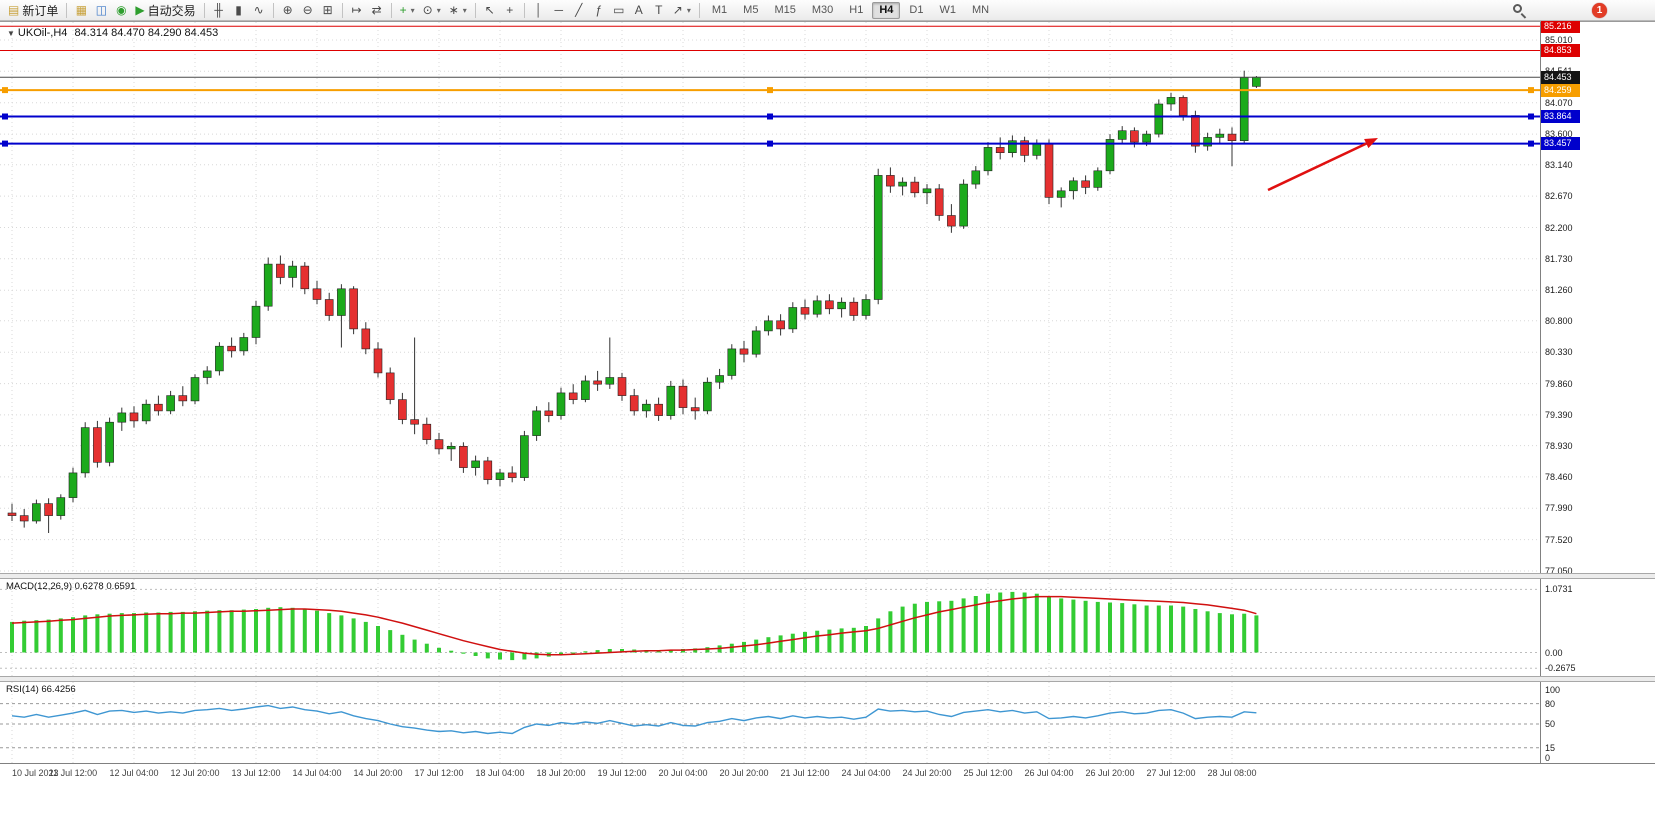 This screenshot has height=831, width=1655. What do you see at coordinates (42, 33) in the screenshot?
I see `symbol-period-label: UKOil-,H4` at bounding box center [42, 33].